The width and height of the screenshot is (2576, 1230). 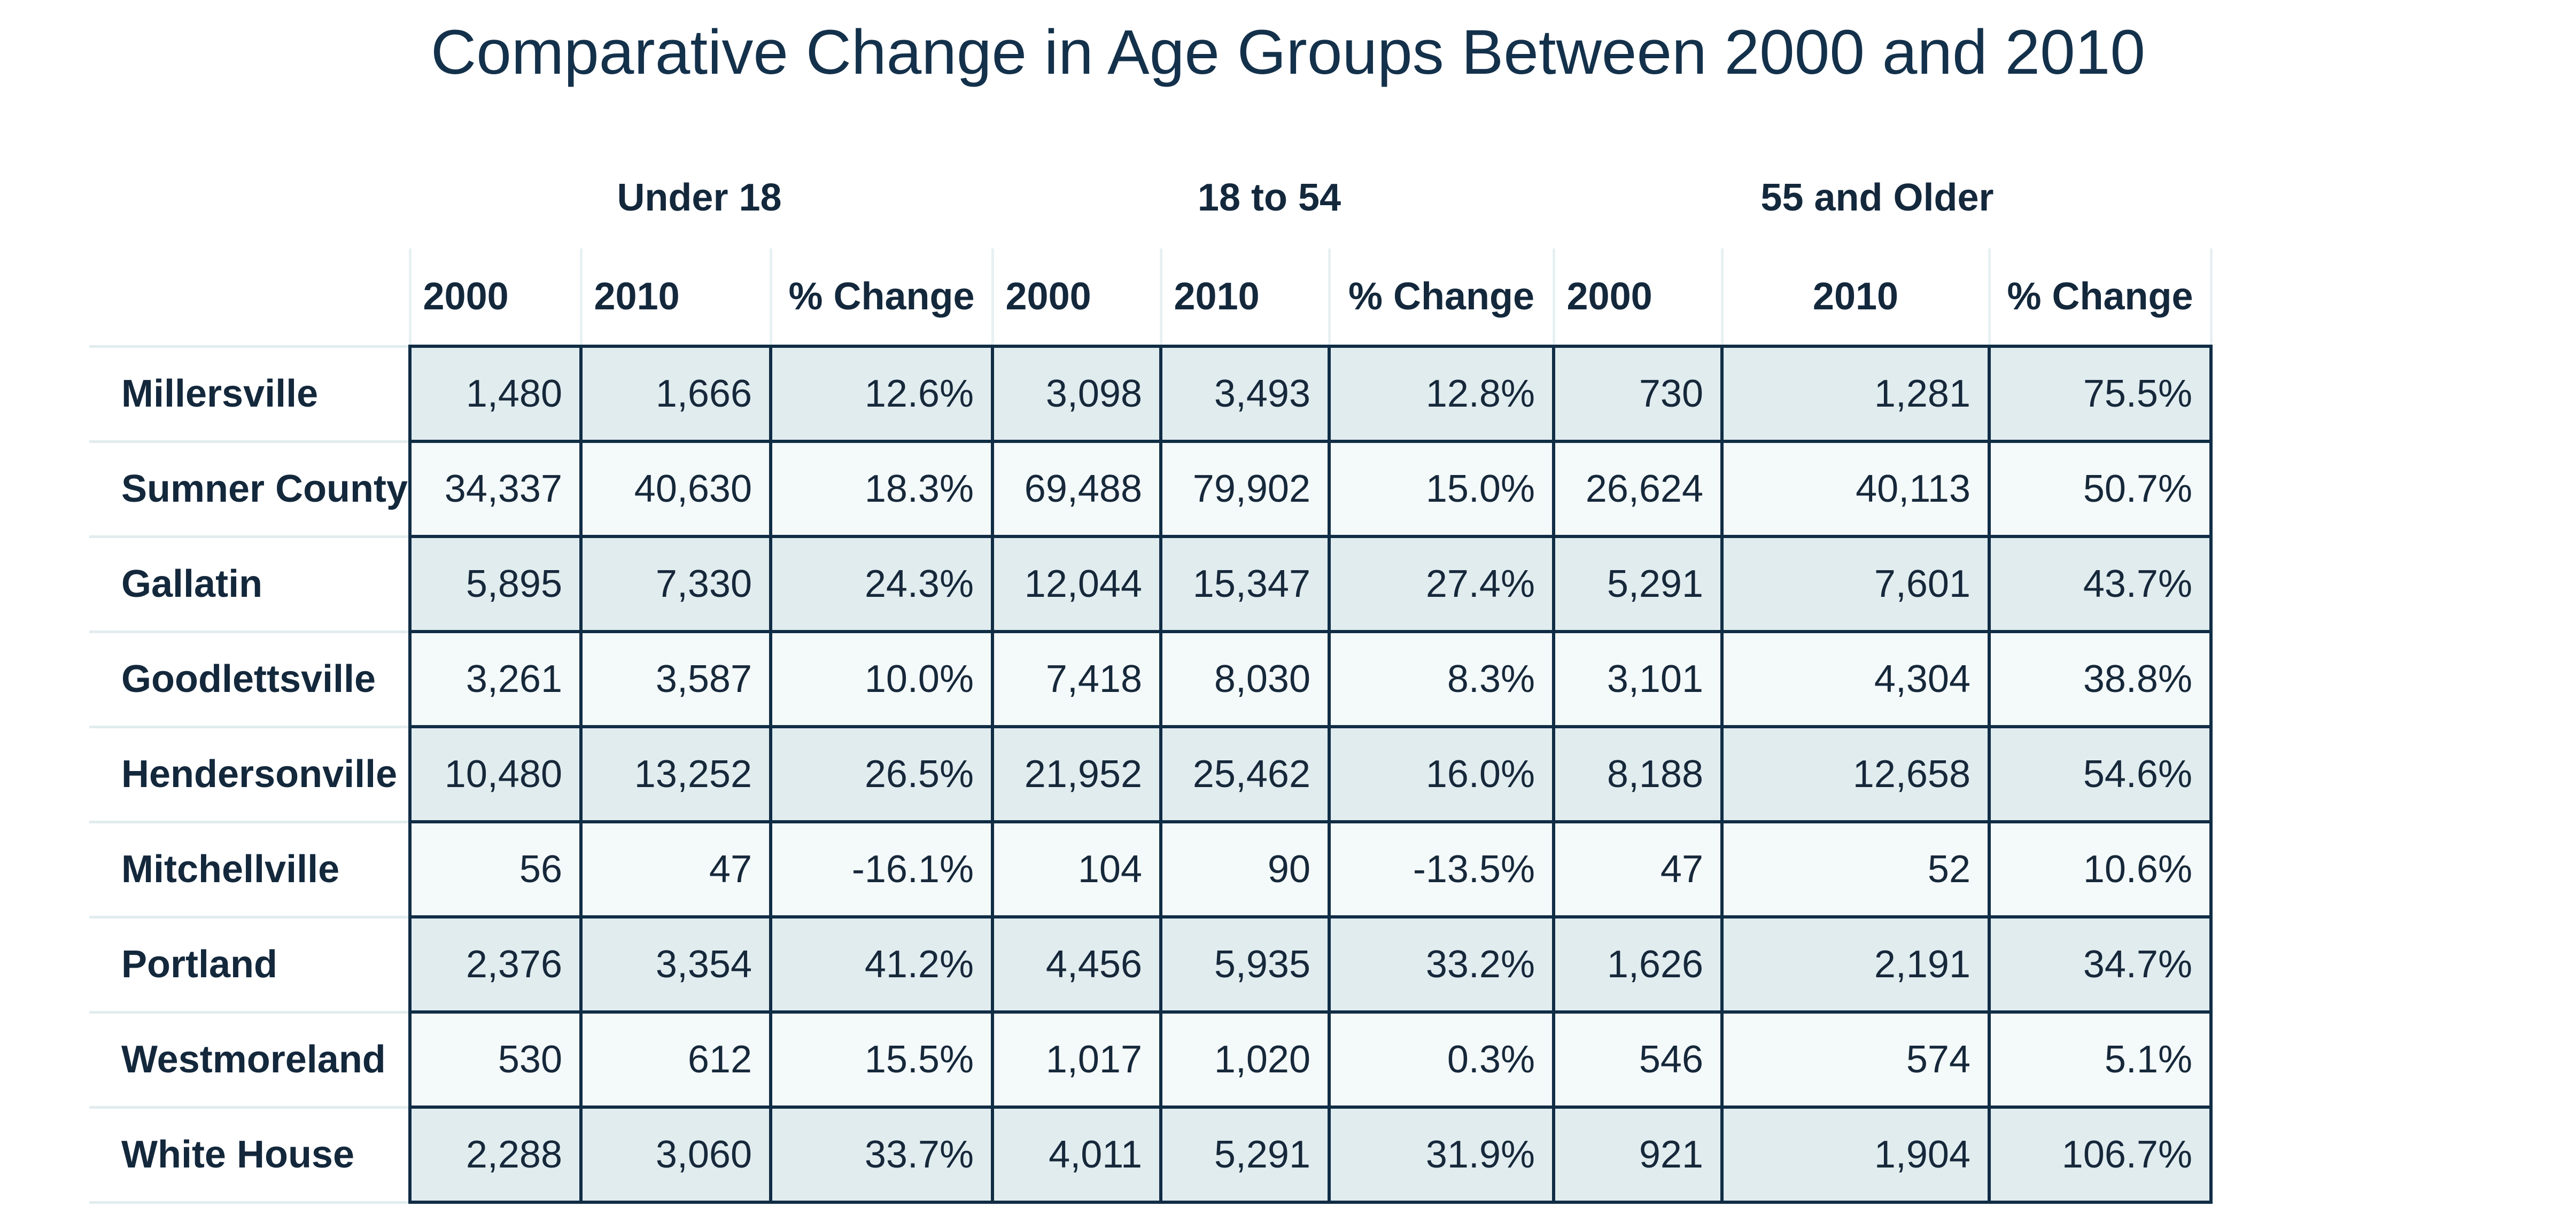 I want to click on data-cell: 546, so click(x=1638, y=1059).